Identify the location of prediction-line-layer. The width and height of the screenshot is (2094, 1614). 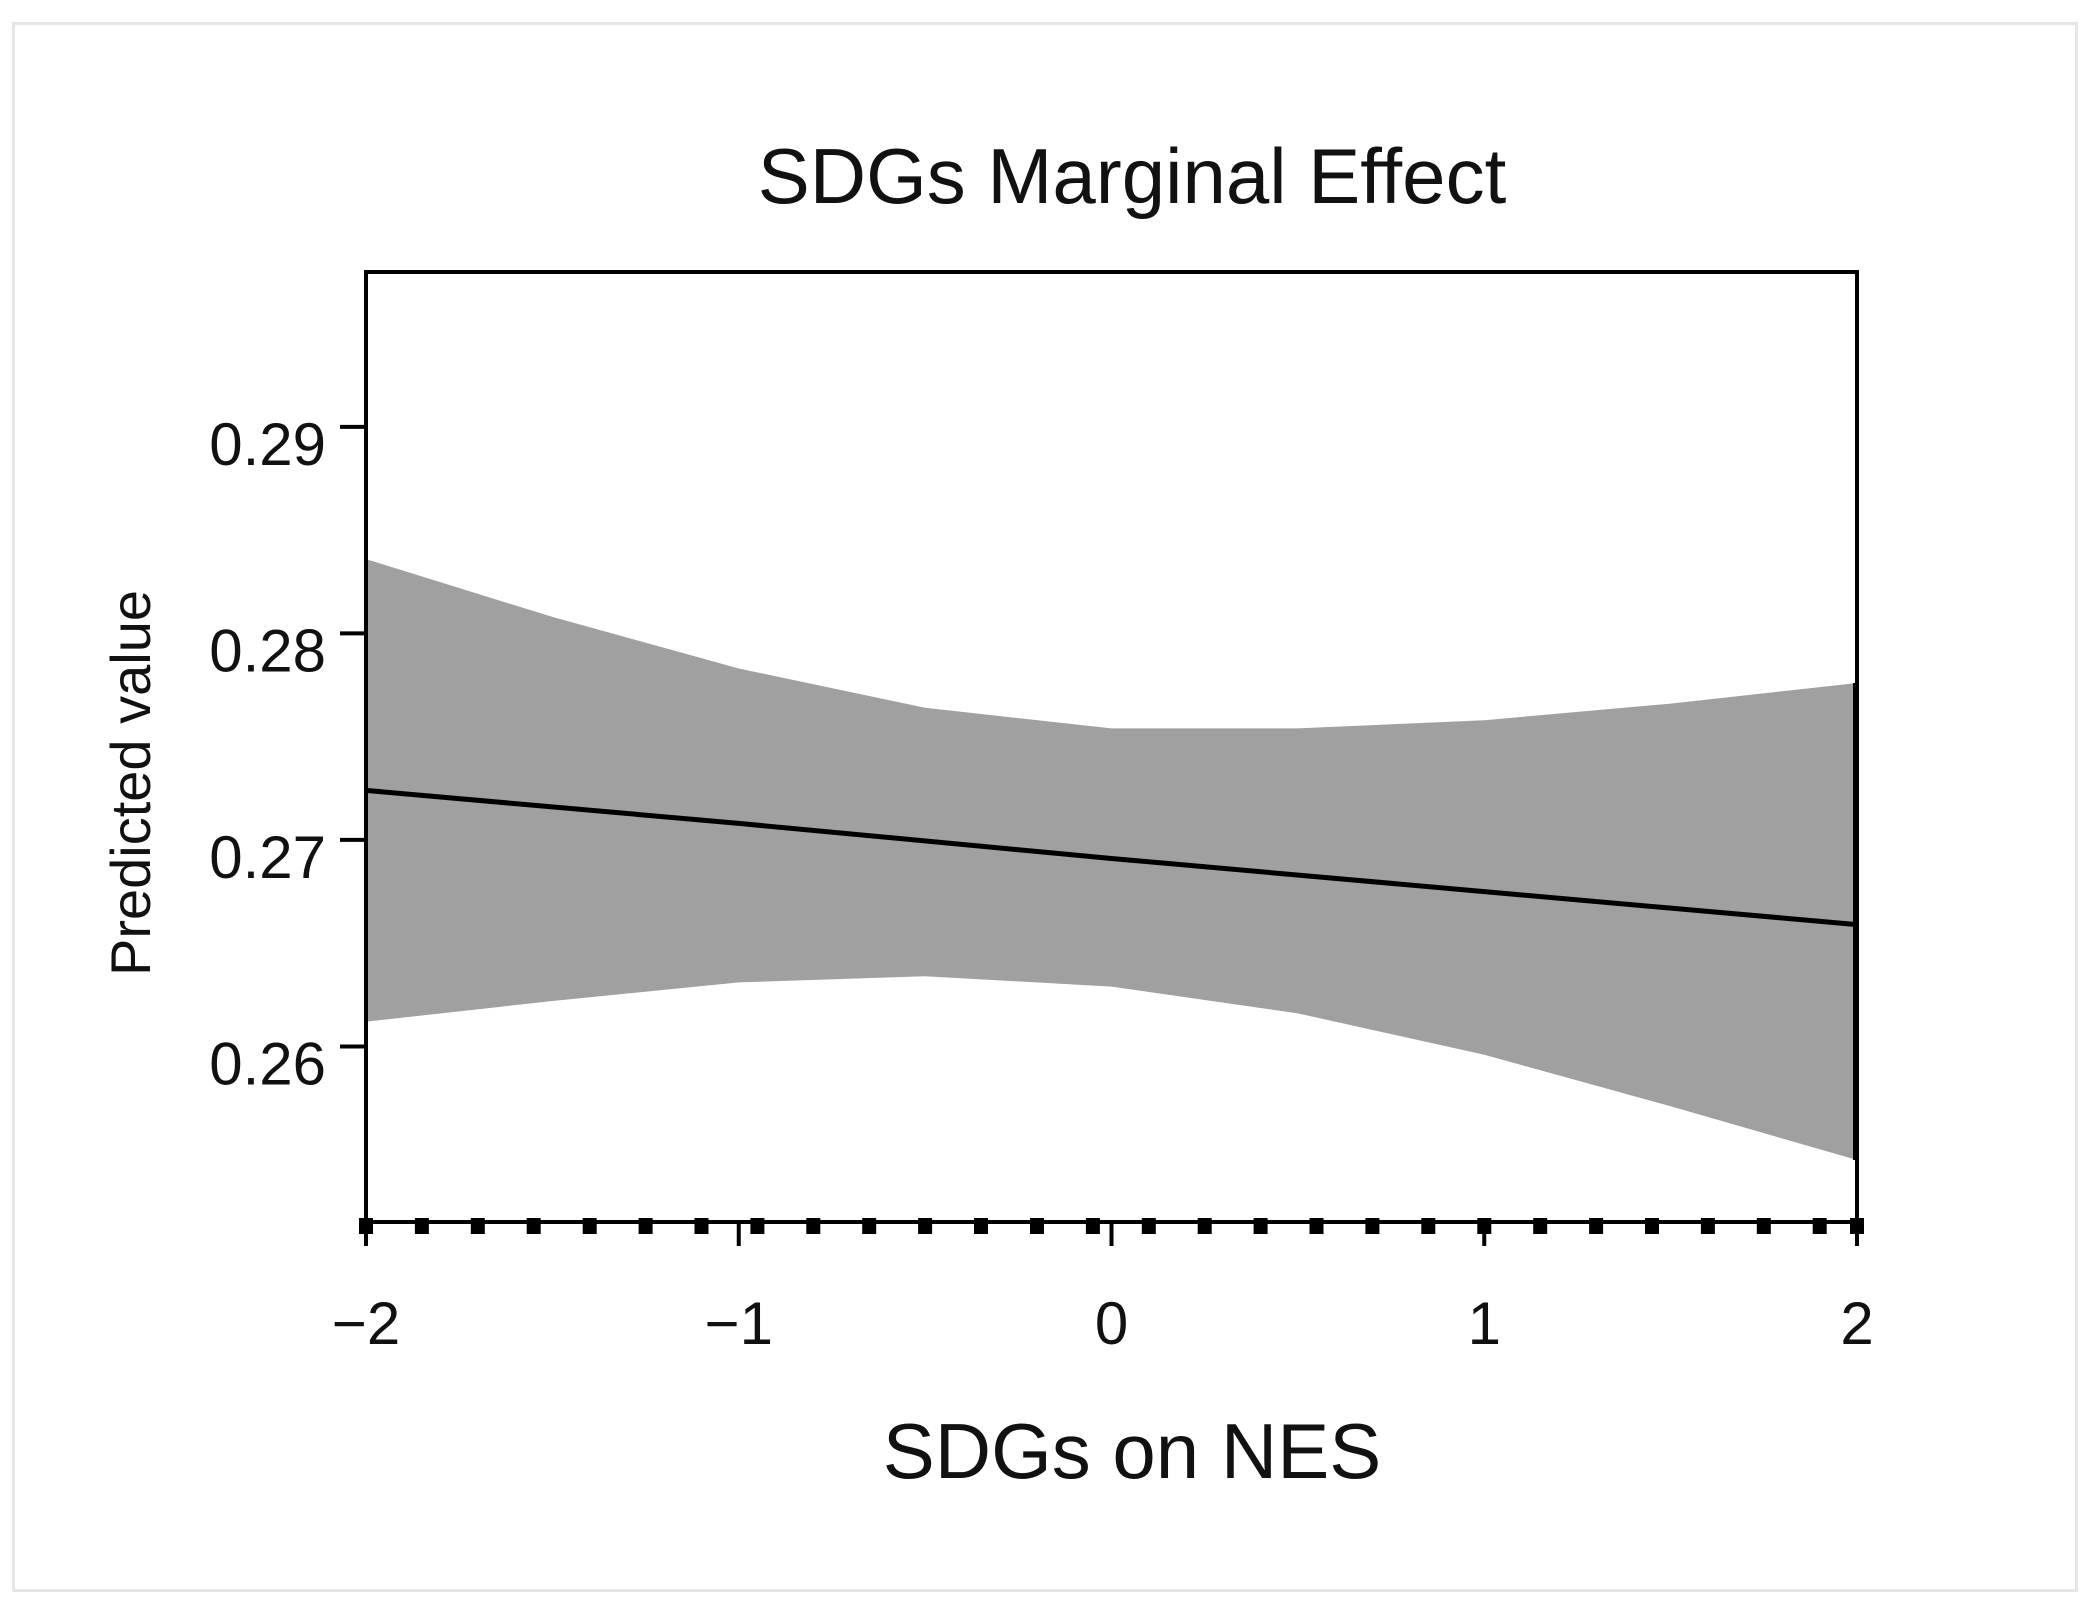
(1111, 857).